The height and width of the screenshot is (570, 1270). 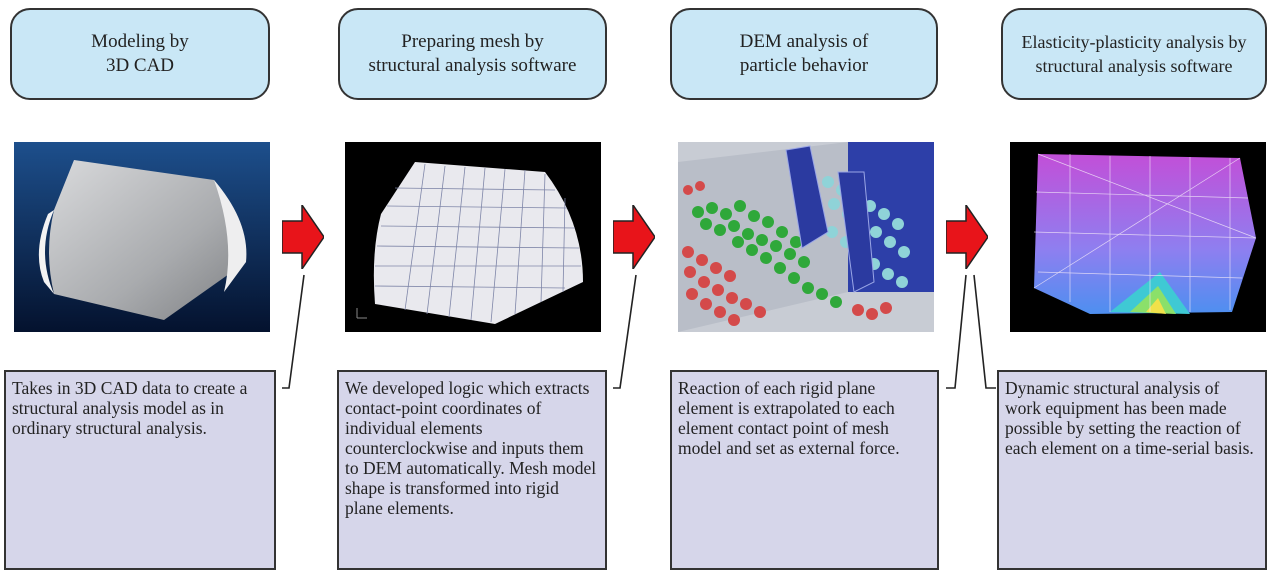 I want to click on stage-1-title: Modeling by 3D CAD, so click(x=140, y=53).